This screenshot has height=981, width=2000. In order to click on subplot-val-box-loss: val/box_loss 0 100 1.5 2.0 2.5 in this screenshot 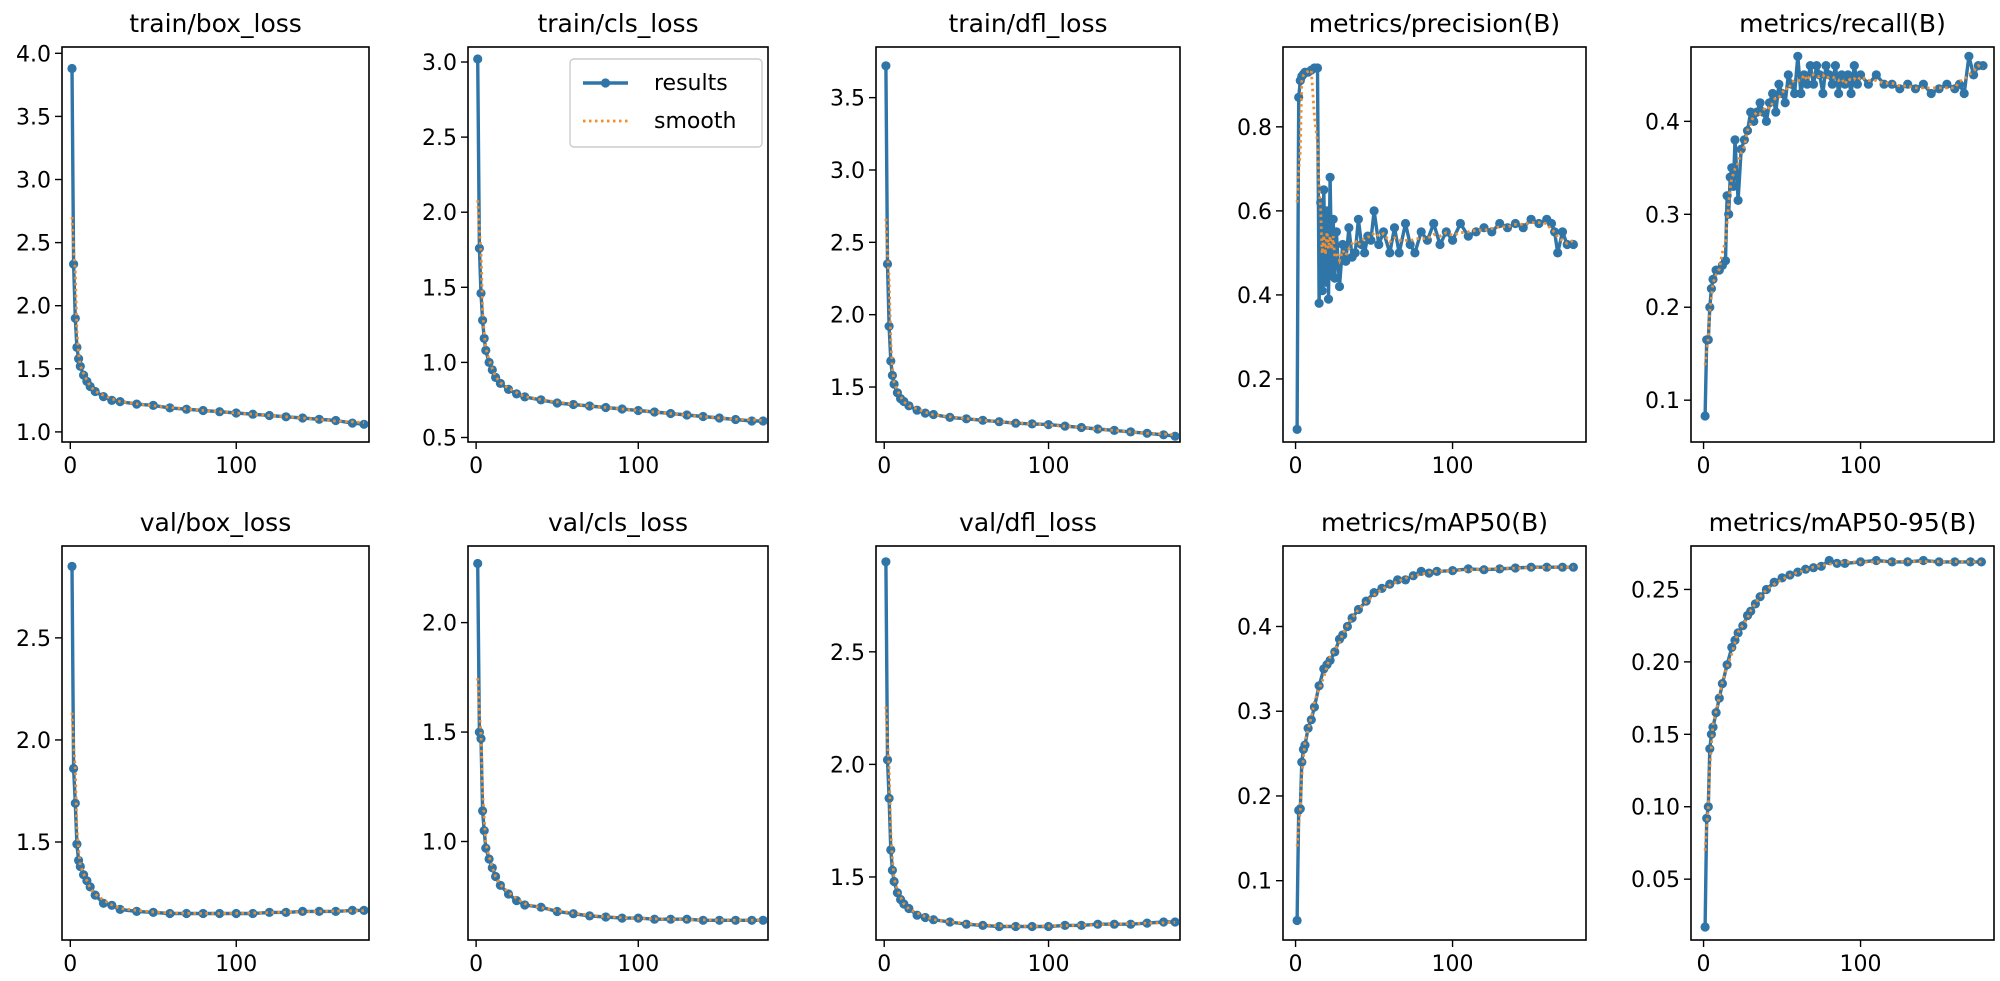, I will do `click(193, 742)`.